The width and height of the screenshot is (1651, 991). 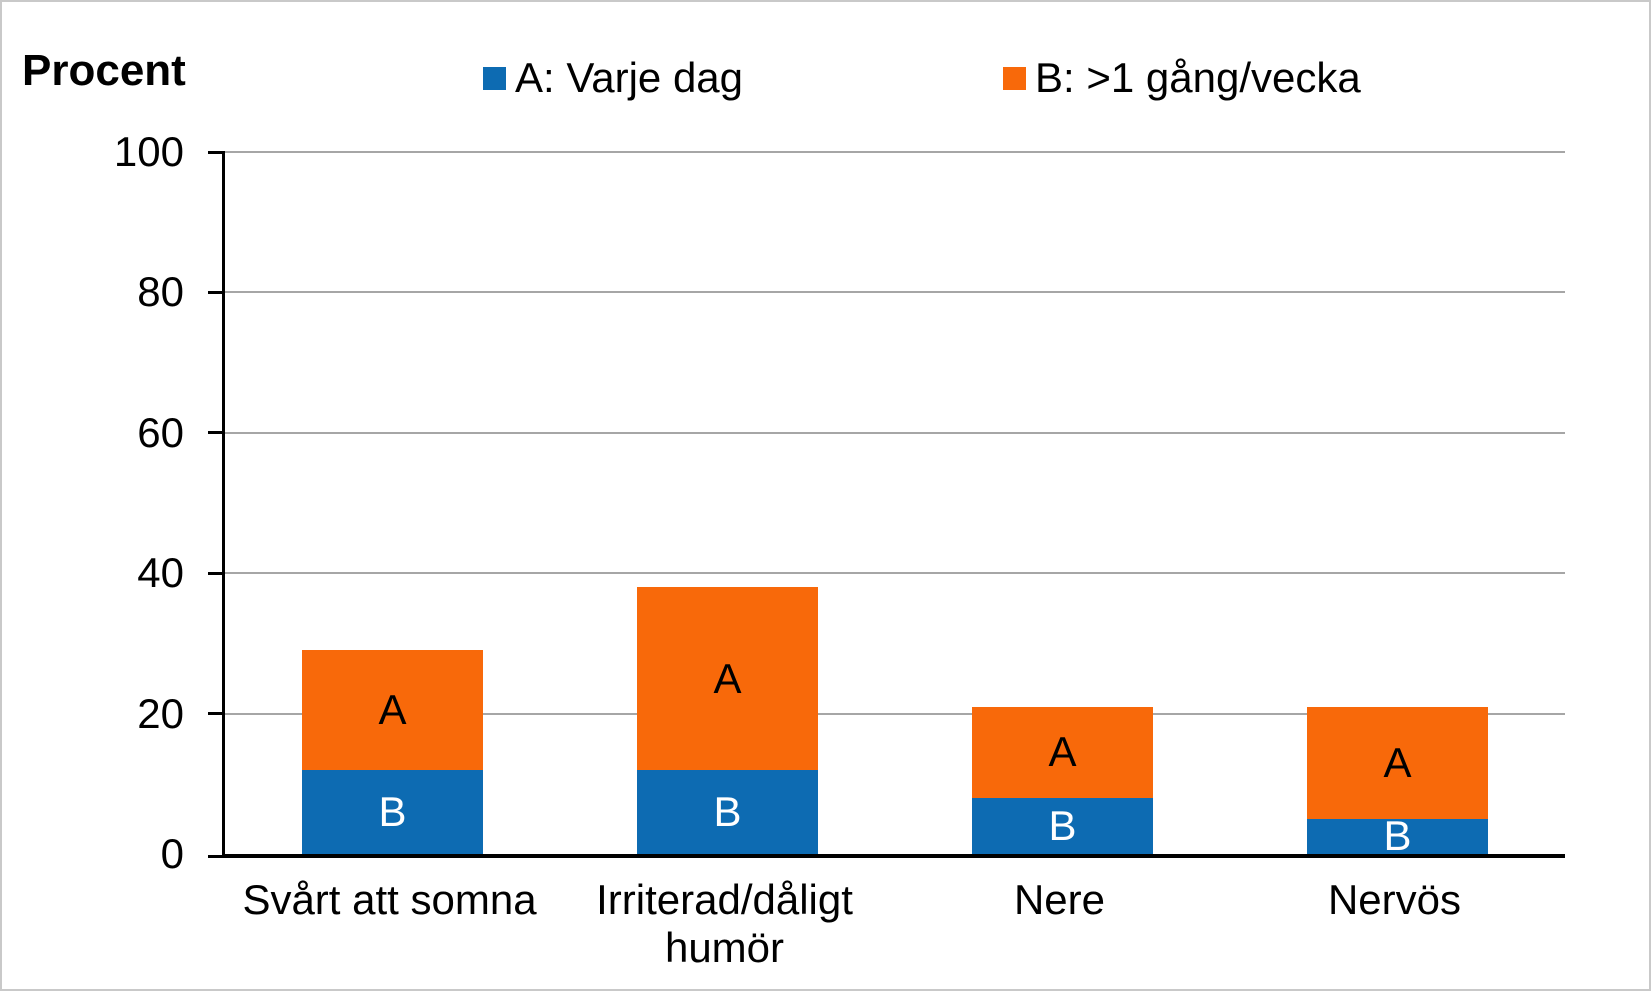 I want to click on y-tick-label-100: 100, so click(x=148, y=151).